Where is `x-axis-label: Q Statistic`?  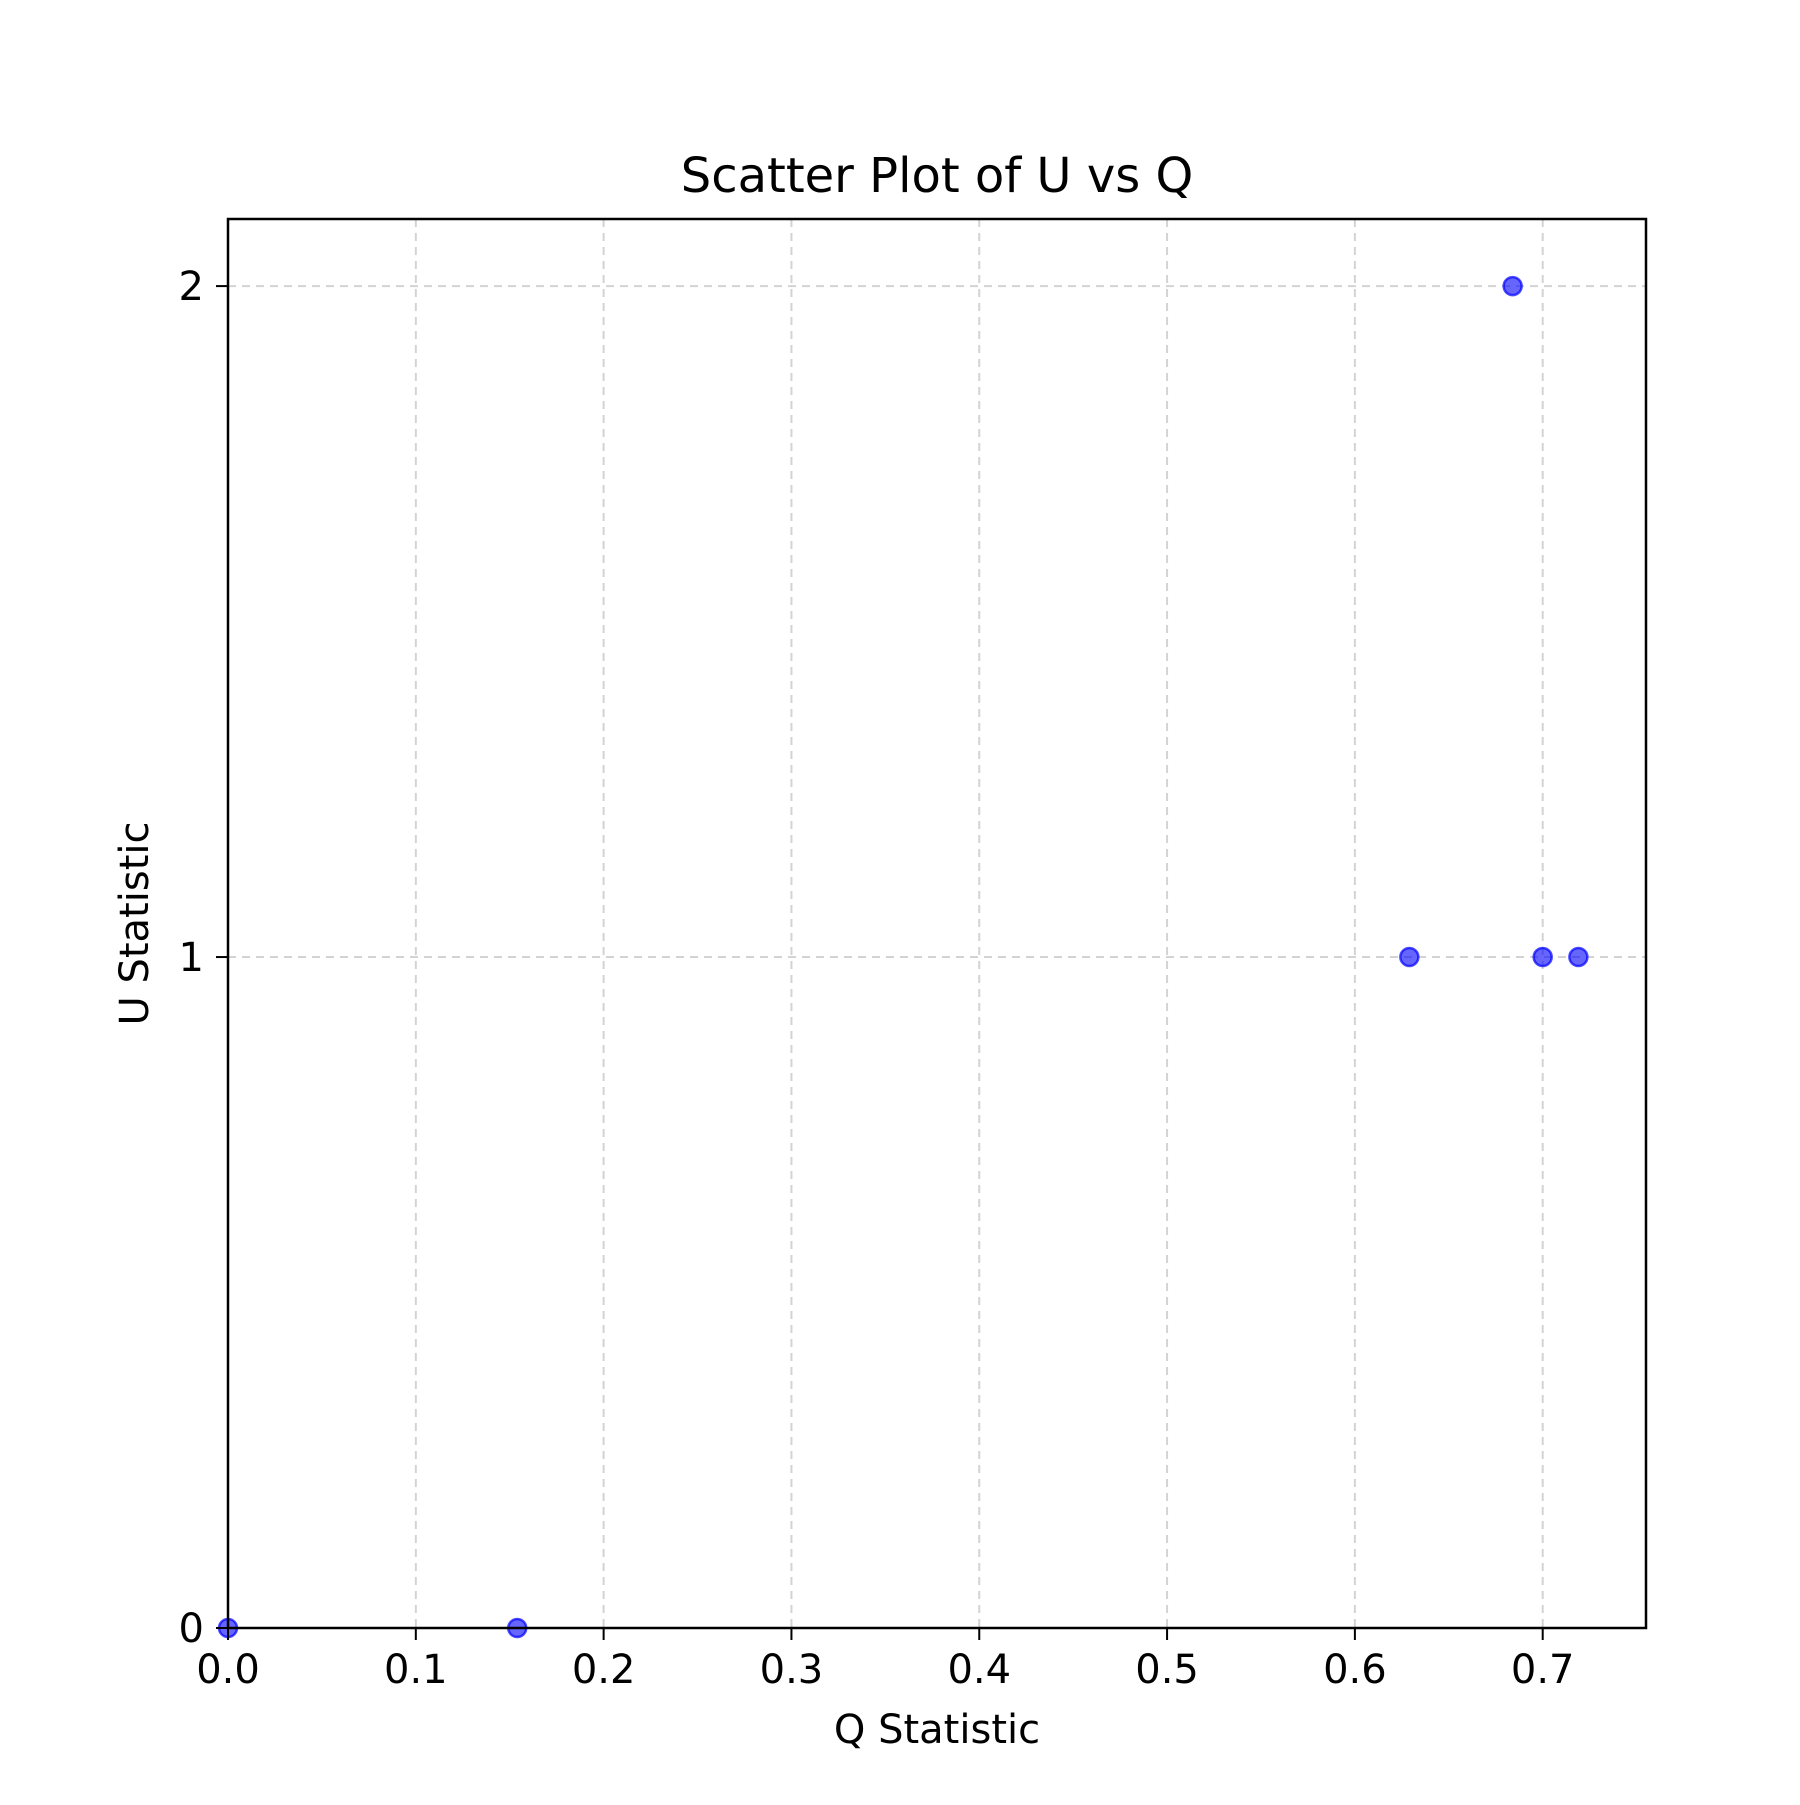 x-axis-label: Q Statistic is located at coordinates (937, 1730).